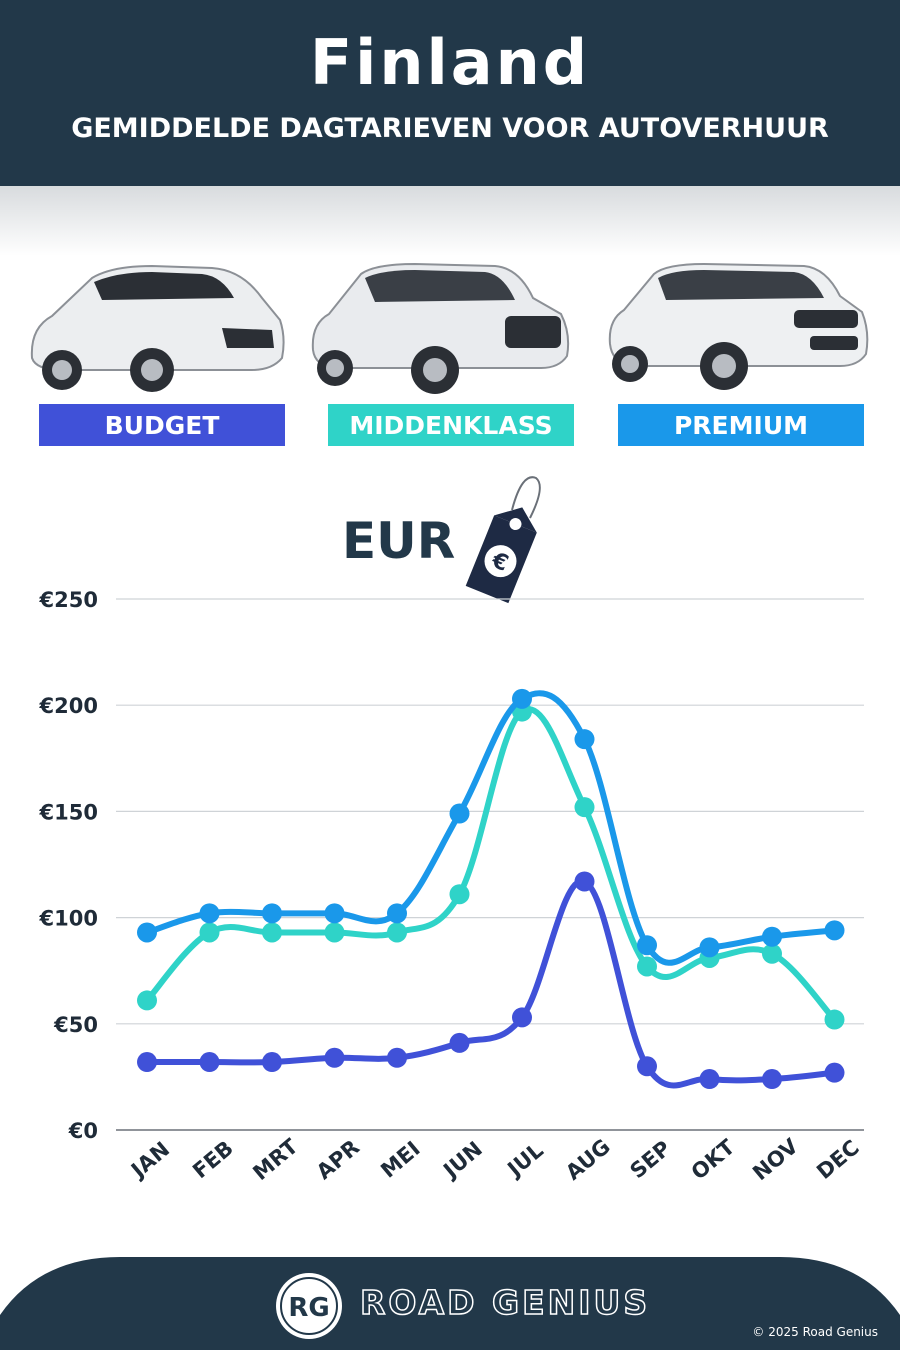 The image size is (900, 1350). I want to click on y-tick-label: €250, so click(68, 600).